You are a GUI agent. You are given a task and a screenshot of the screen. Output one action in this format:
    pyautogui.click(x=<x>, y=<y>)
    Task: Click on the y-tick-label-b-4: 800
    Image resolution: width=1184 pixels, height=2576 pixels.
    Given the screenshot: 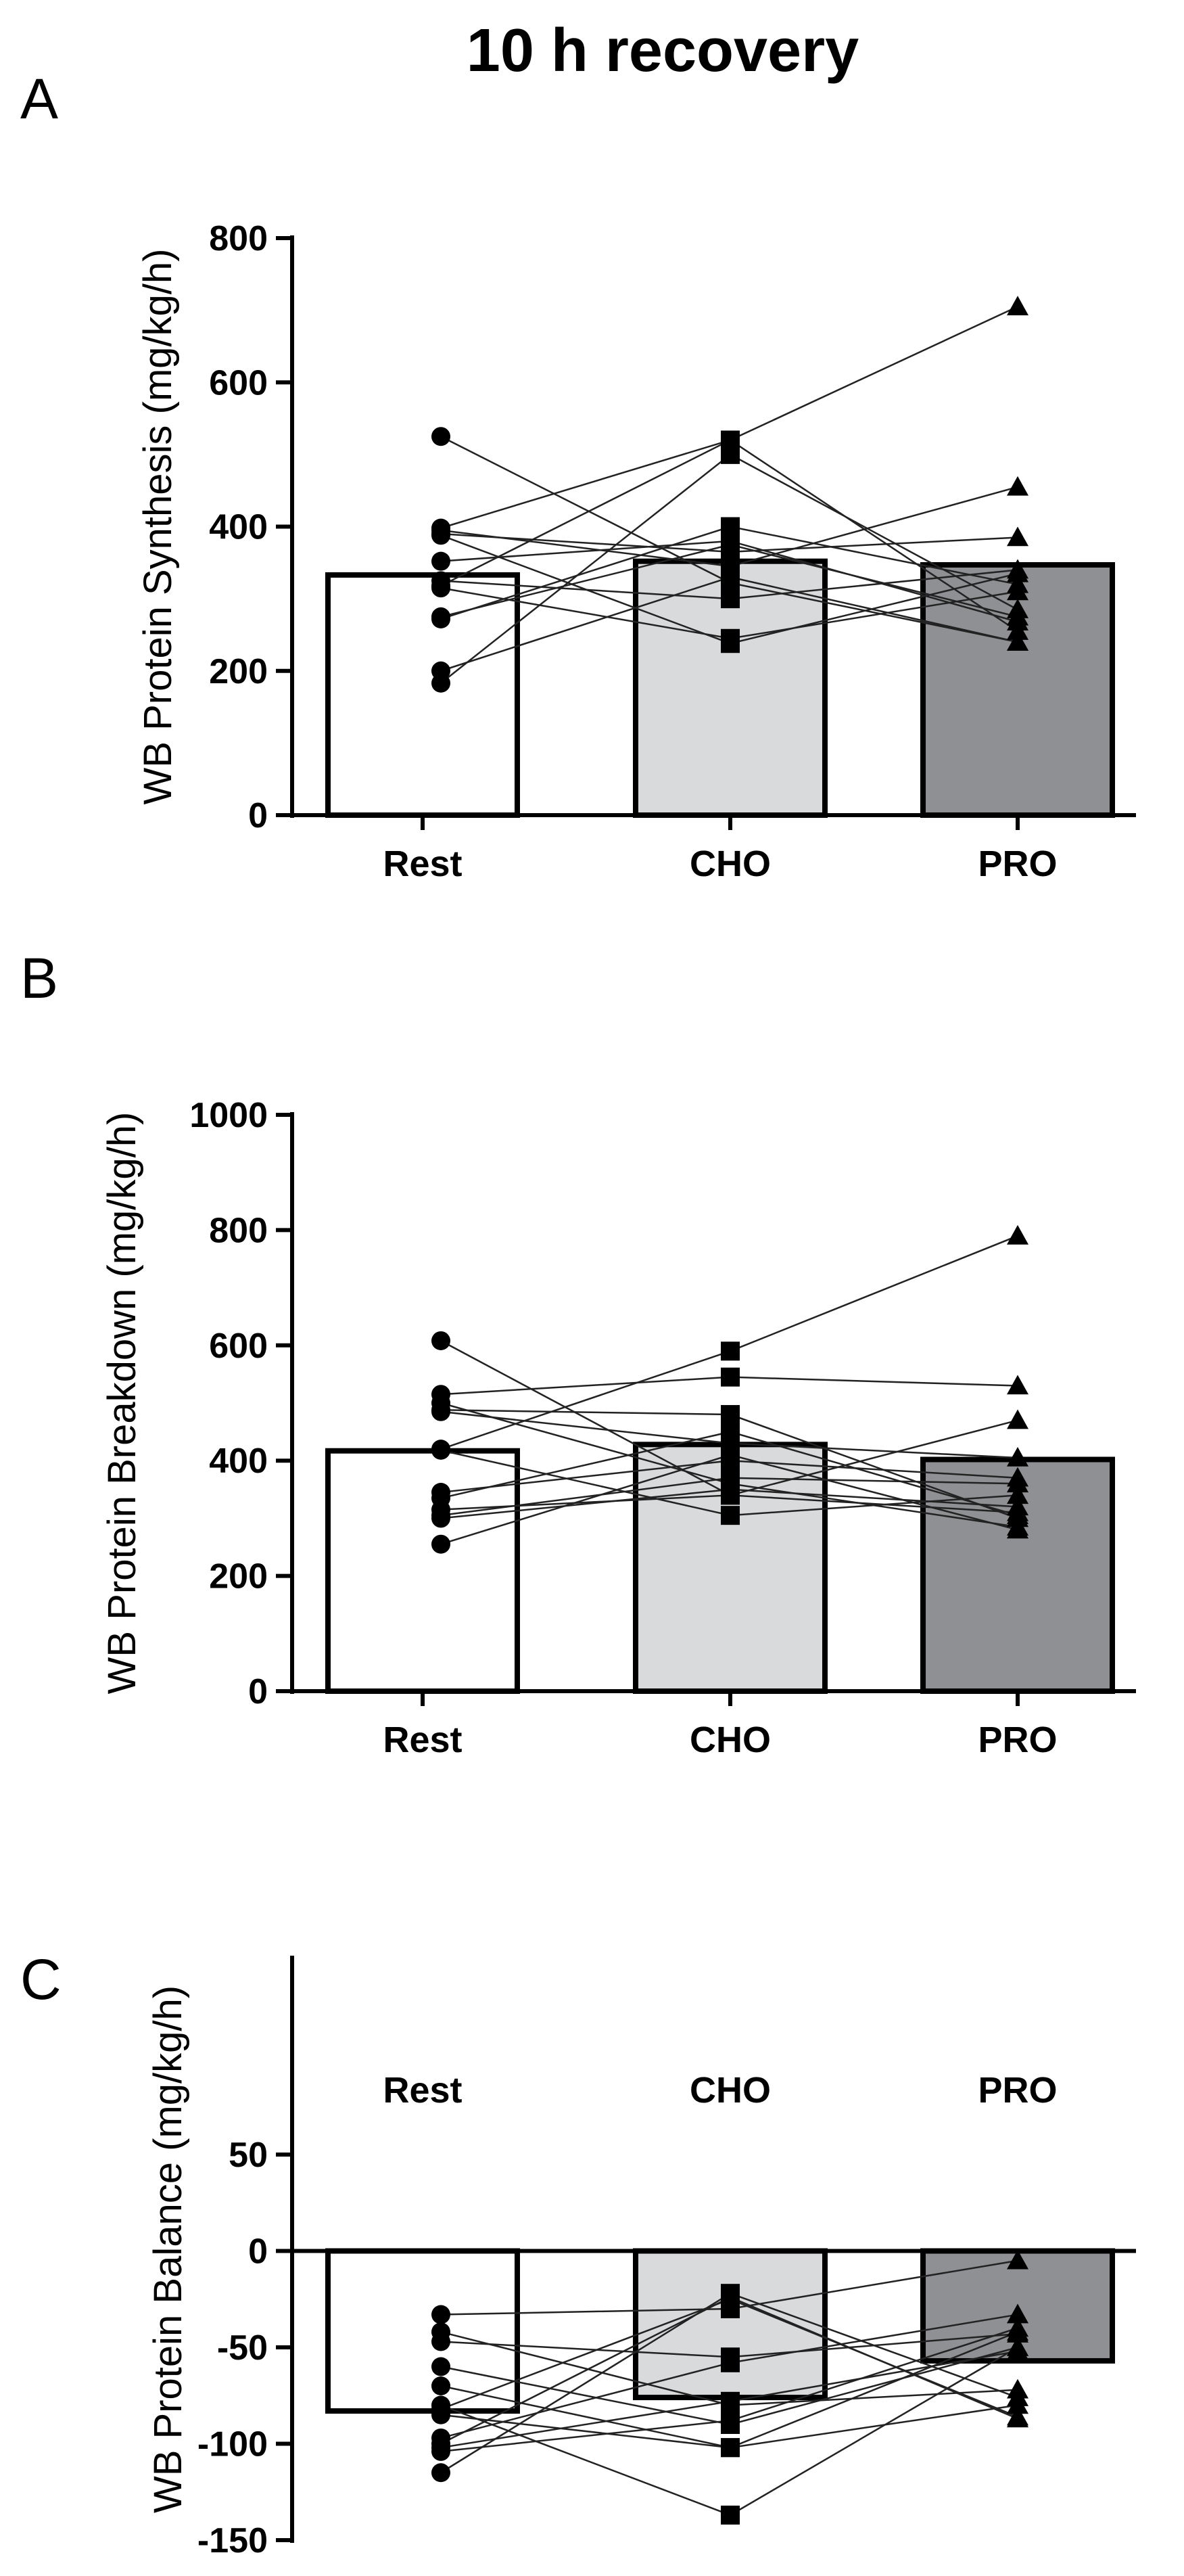 What is the action you would take?
    pyautogui.click(x=239, y=1230)
    